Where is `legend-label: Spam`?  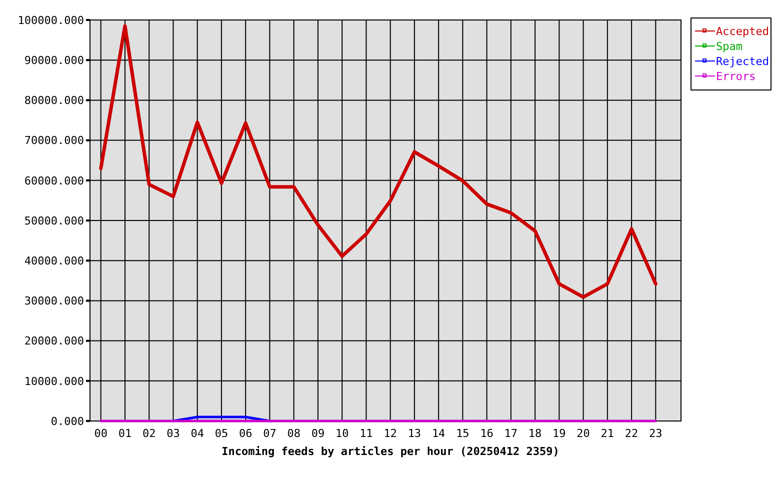 legend-label: Spam is located at coordinates (729, 46).